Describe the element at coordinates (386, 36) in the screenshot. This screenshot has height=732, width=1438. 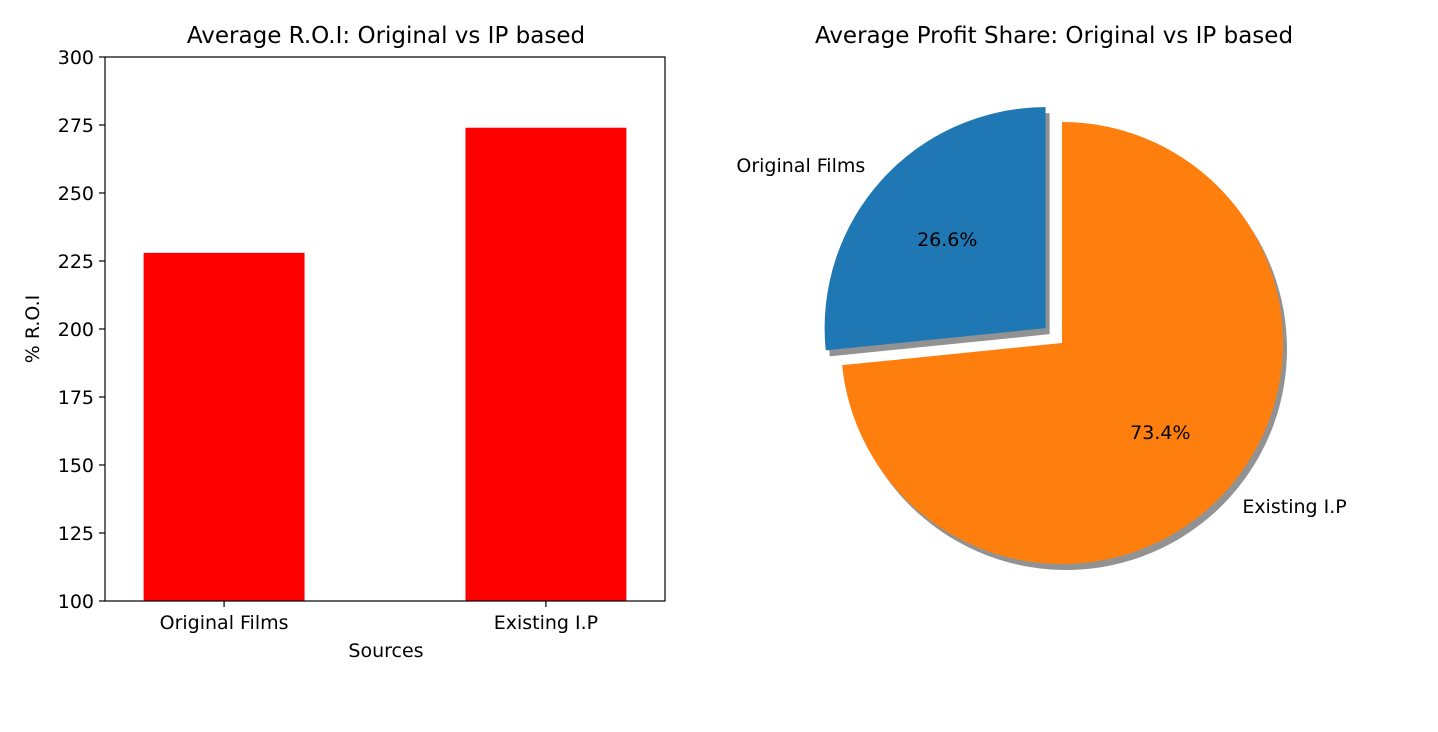
I see `bar-chart-title: Average R.O.I: Original vs IP based` at that location.